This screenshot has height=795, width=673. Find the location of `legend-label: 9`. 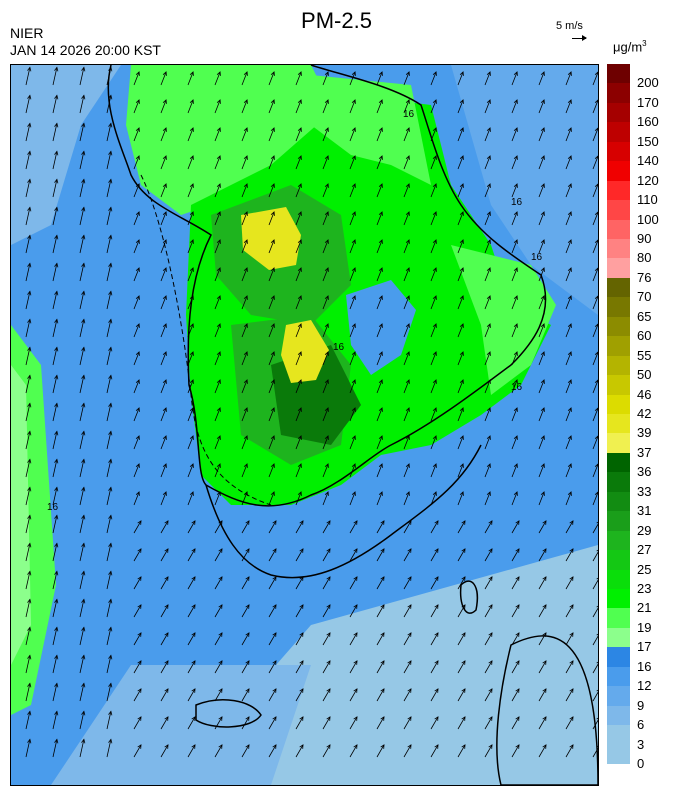

legend-label: 9 is located at coordinates (641, 705).